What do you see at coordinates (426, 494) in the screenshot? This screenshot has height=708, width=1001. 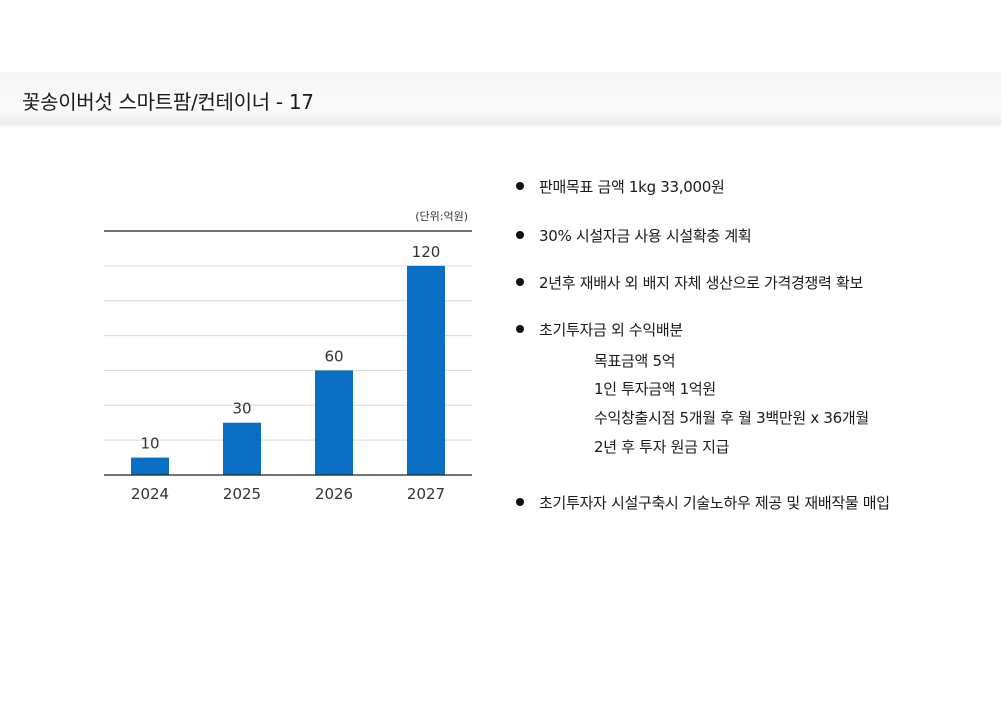 I see `x-tick-label: 2027` at bounding box center [426, 494].